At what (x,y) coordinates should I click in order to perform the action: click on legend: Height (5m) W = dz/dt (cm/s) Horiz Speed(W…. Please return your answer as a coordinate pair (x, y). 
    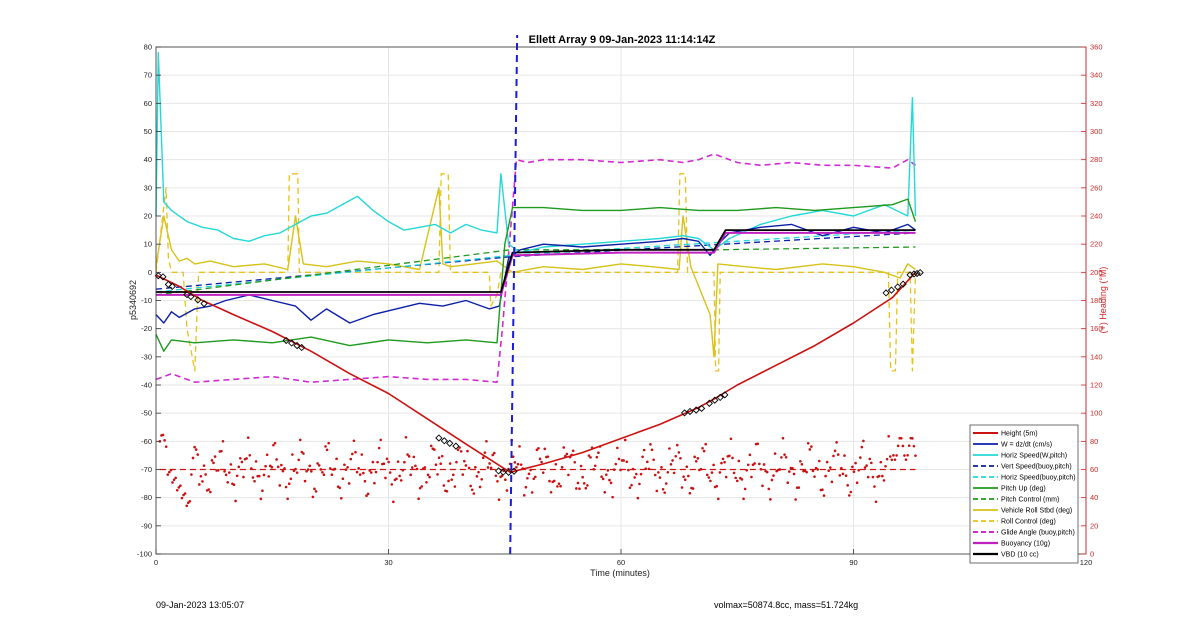
    Looking at the image, I should click on (1024, 494).